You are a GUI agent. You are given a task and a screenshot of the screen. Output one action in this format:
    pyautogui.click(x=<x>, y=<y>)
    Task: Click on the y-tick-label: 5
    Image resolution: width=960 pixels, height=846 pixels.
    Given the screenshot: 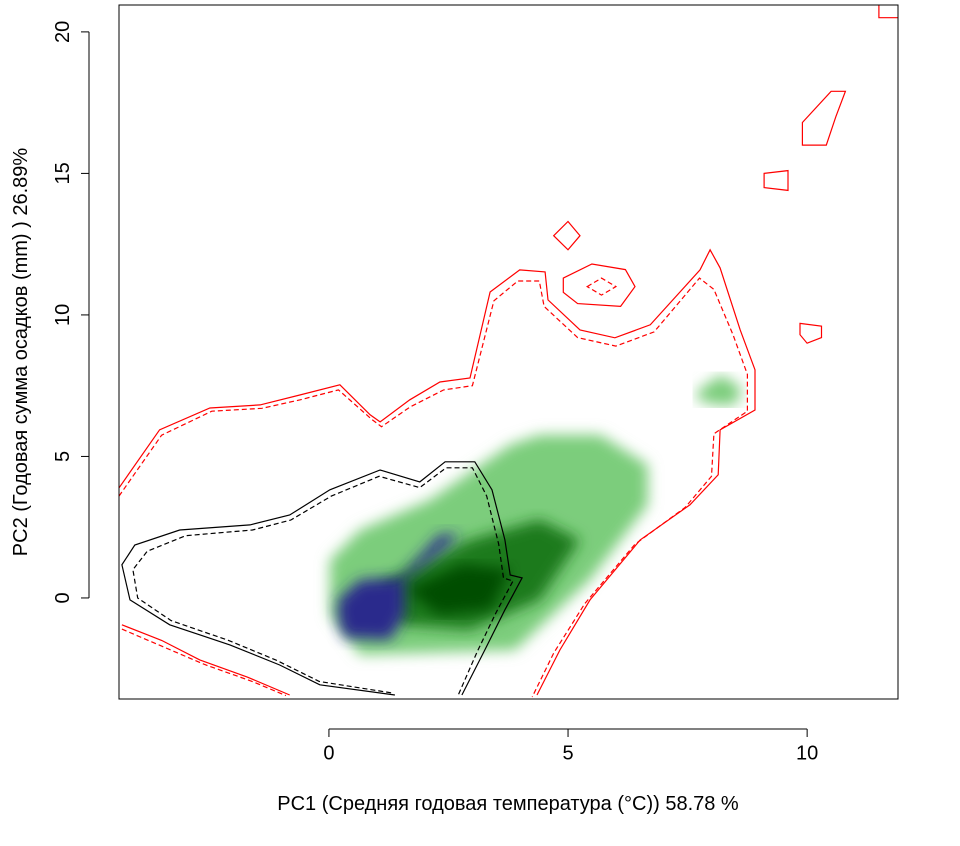 What is the action you would take?
    pyautogui.click(x=63, y=456)
    